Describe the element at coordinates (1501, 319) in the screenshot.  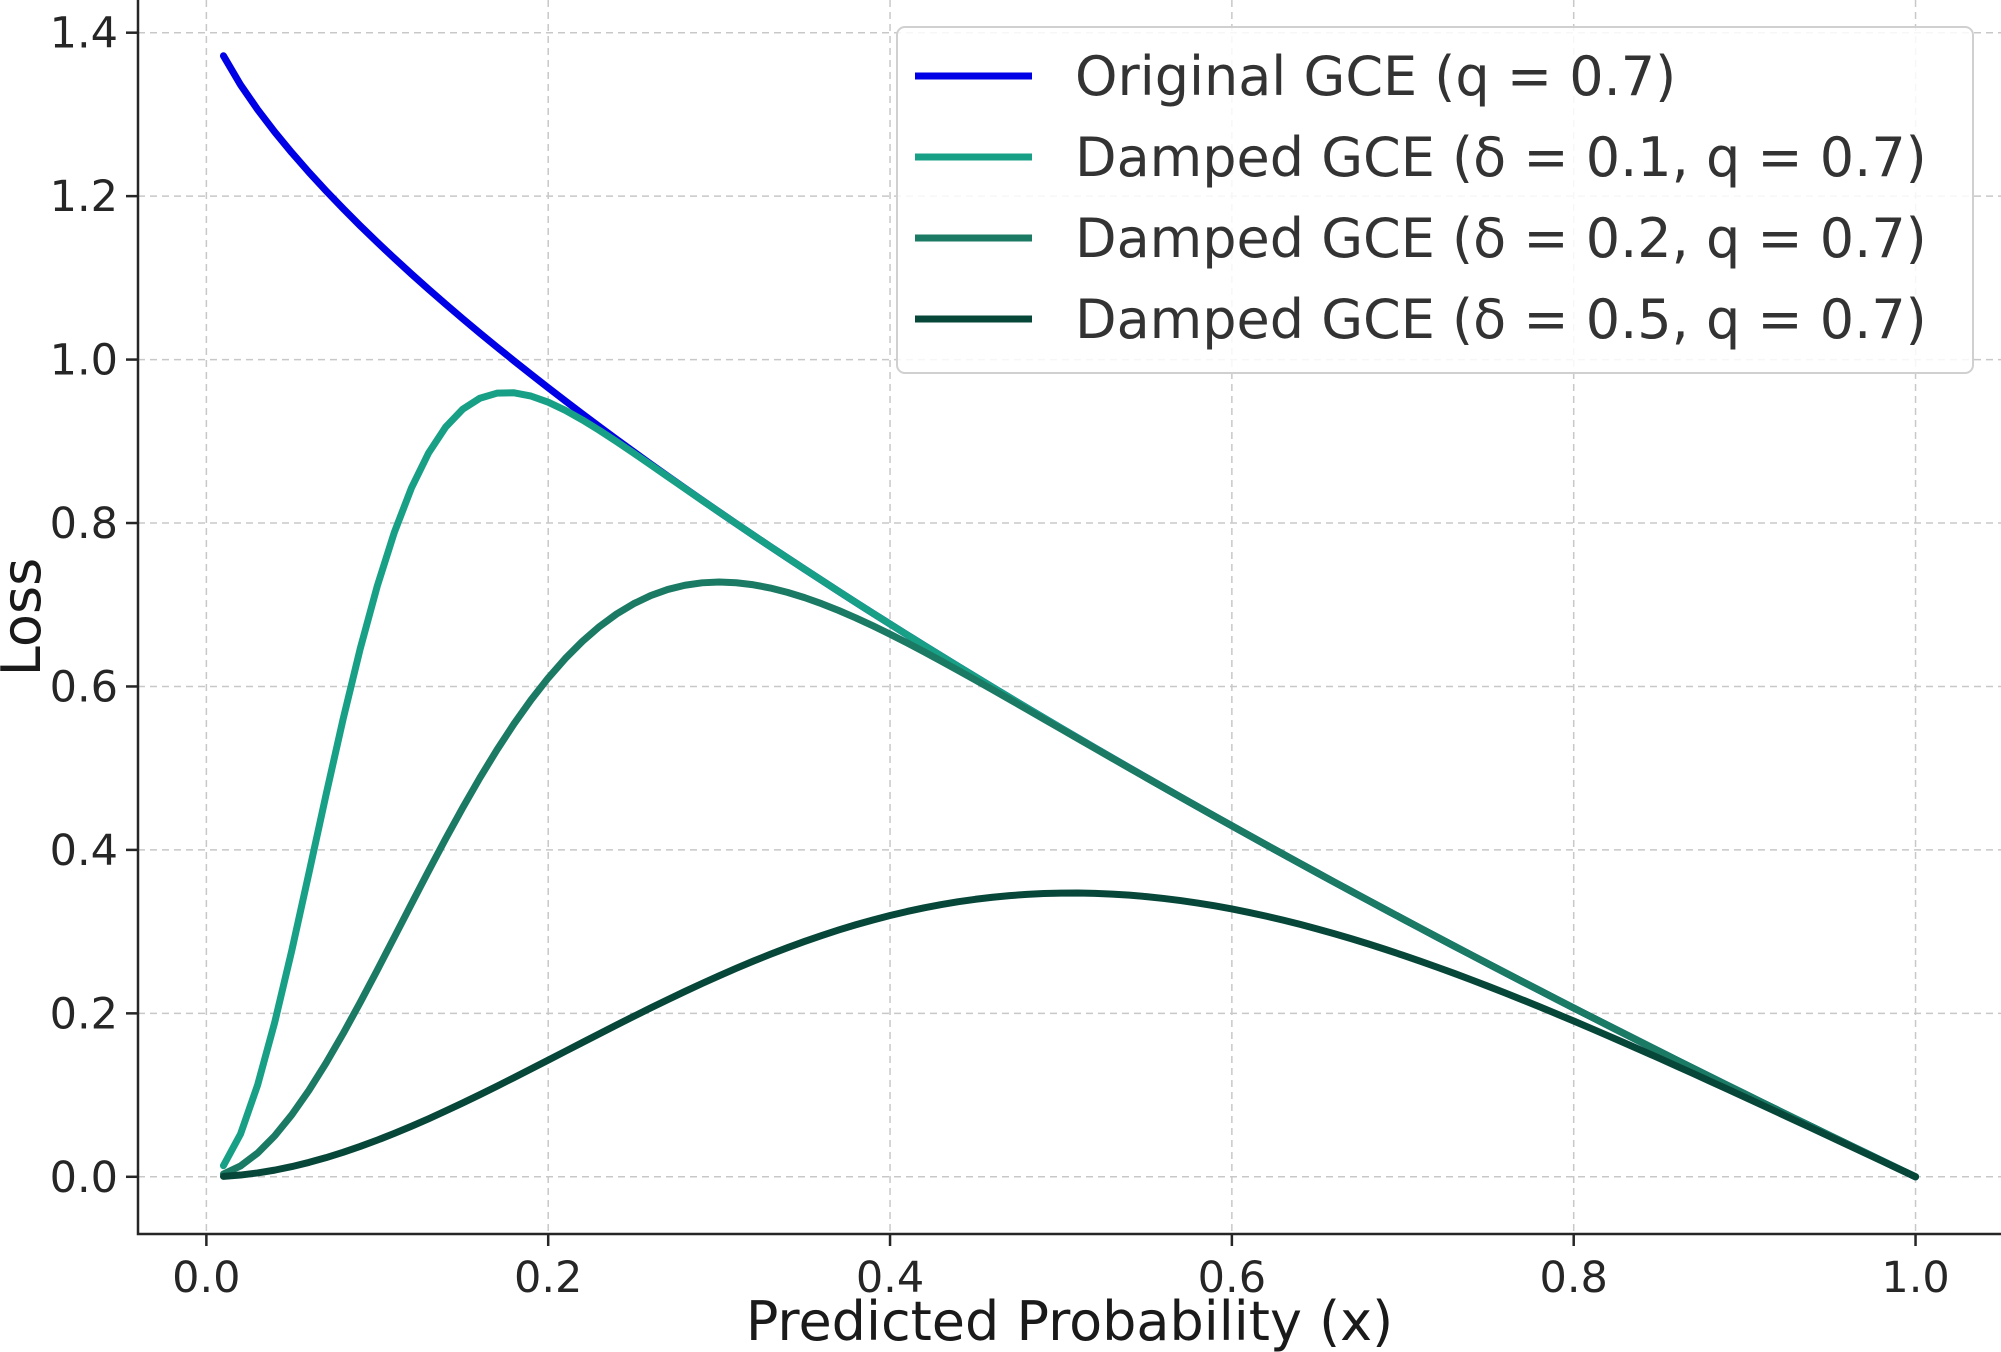
I see `legend-label: Damped GCE (δ = 0.5, q = 0.7)` at that location.